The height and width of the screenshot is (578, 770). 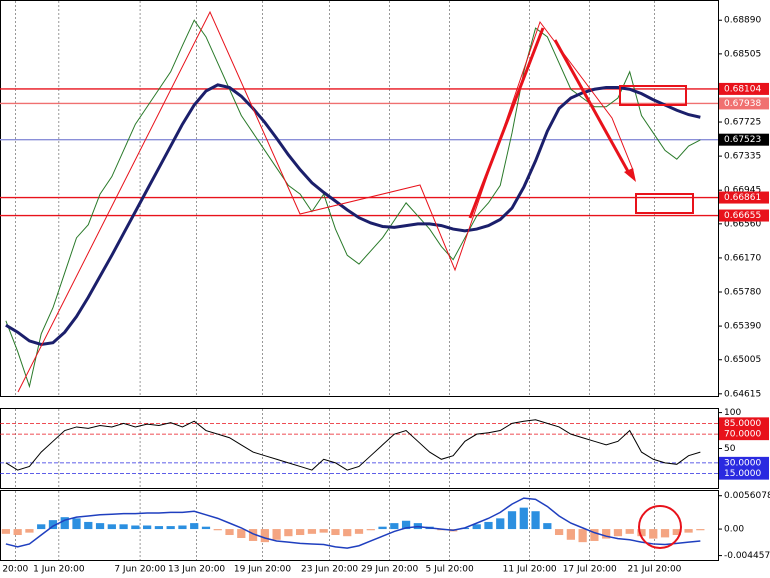 What do you see at coordinates (734, 530) in the screenshot?
I see `y-tick-label: 0.00` at bounding box center [734, 530].